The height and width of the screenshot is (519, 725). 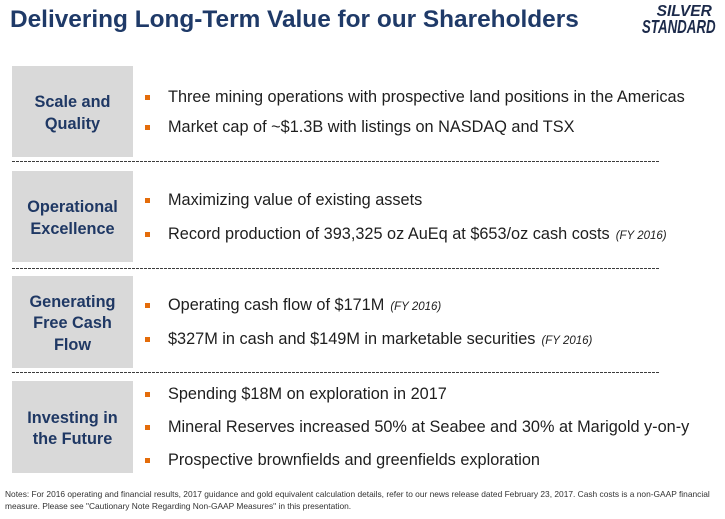 I want to click on bullet-item: Spending $18M on exploration in 2017, so click(x=432, y=394).